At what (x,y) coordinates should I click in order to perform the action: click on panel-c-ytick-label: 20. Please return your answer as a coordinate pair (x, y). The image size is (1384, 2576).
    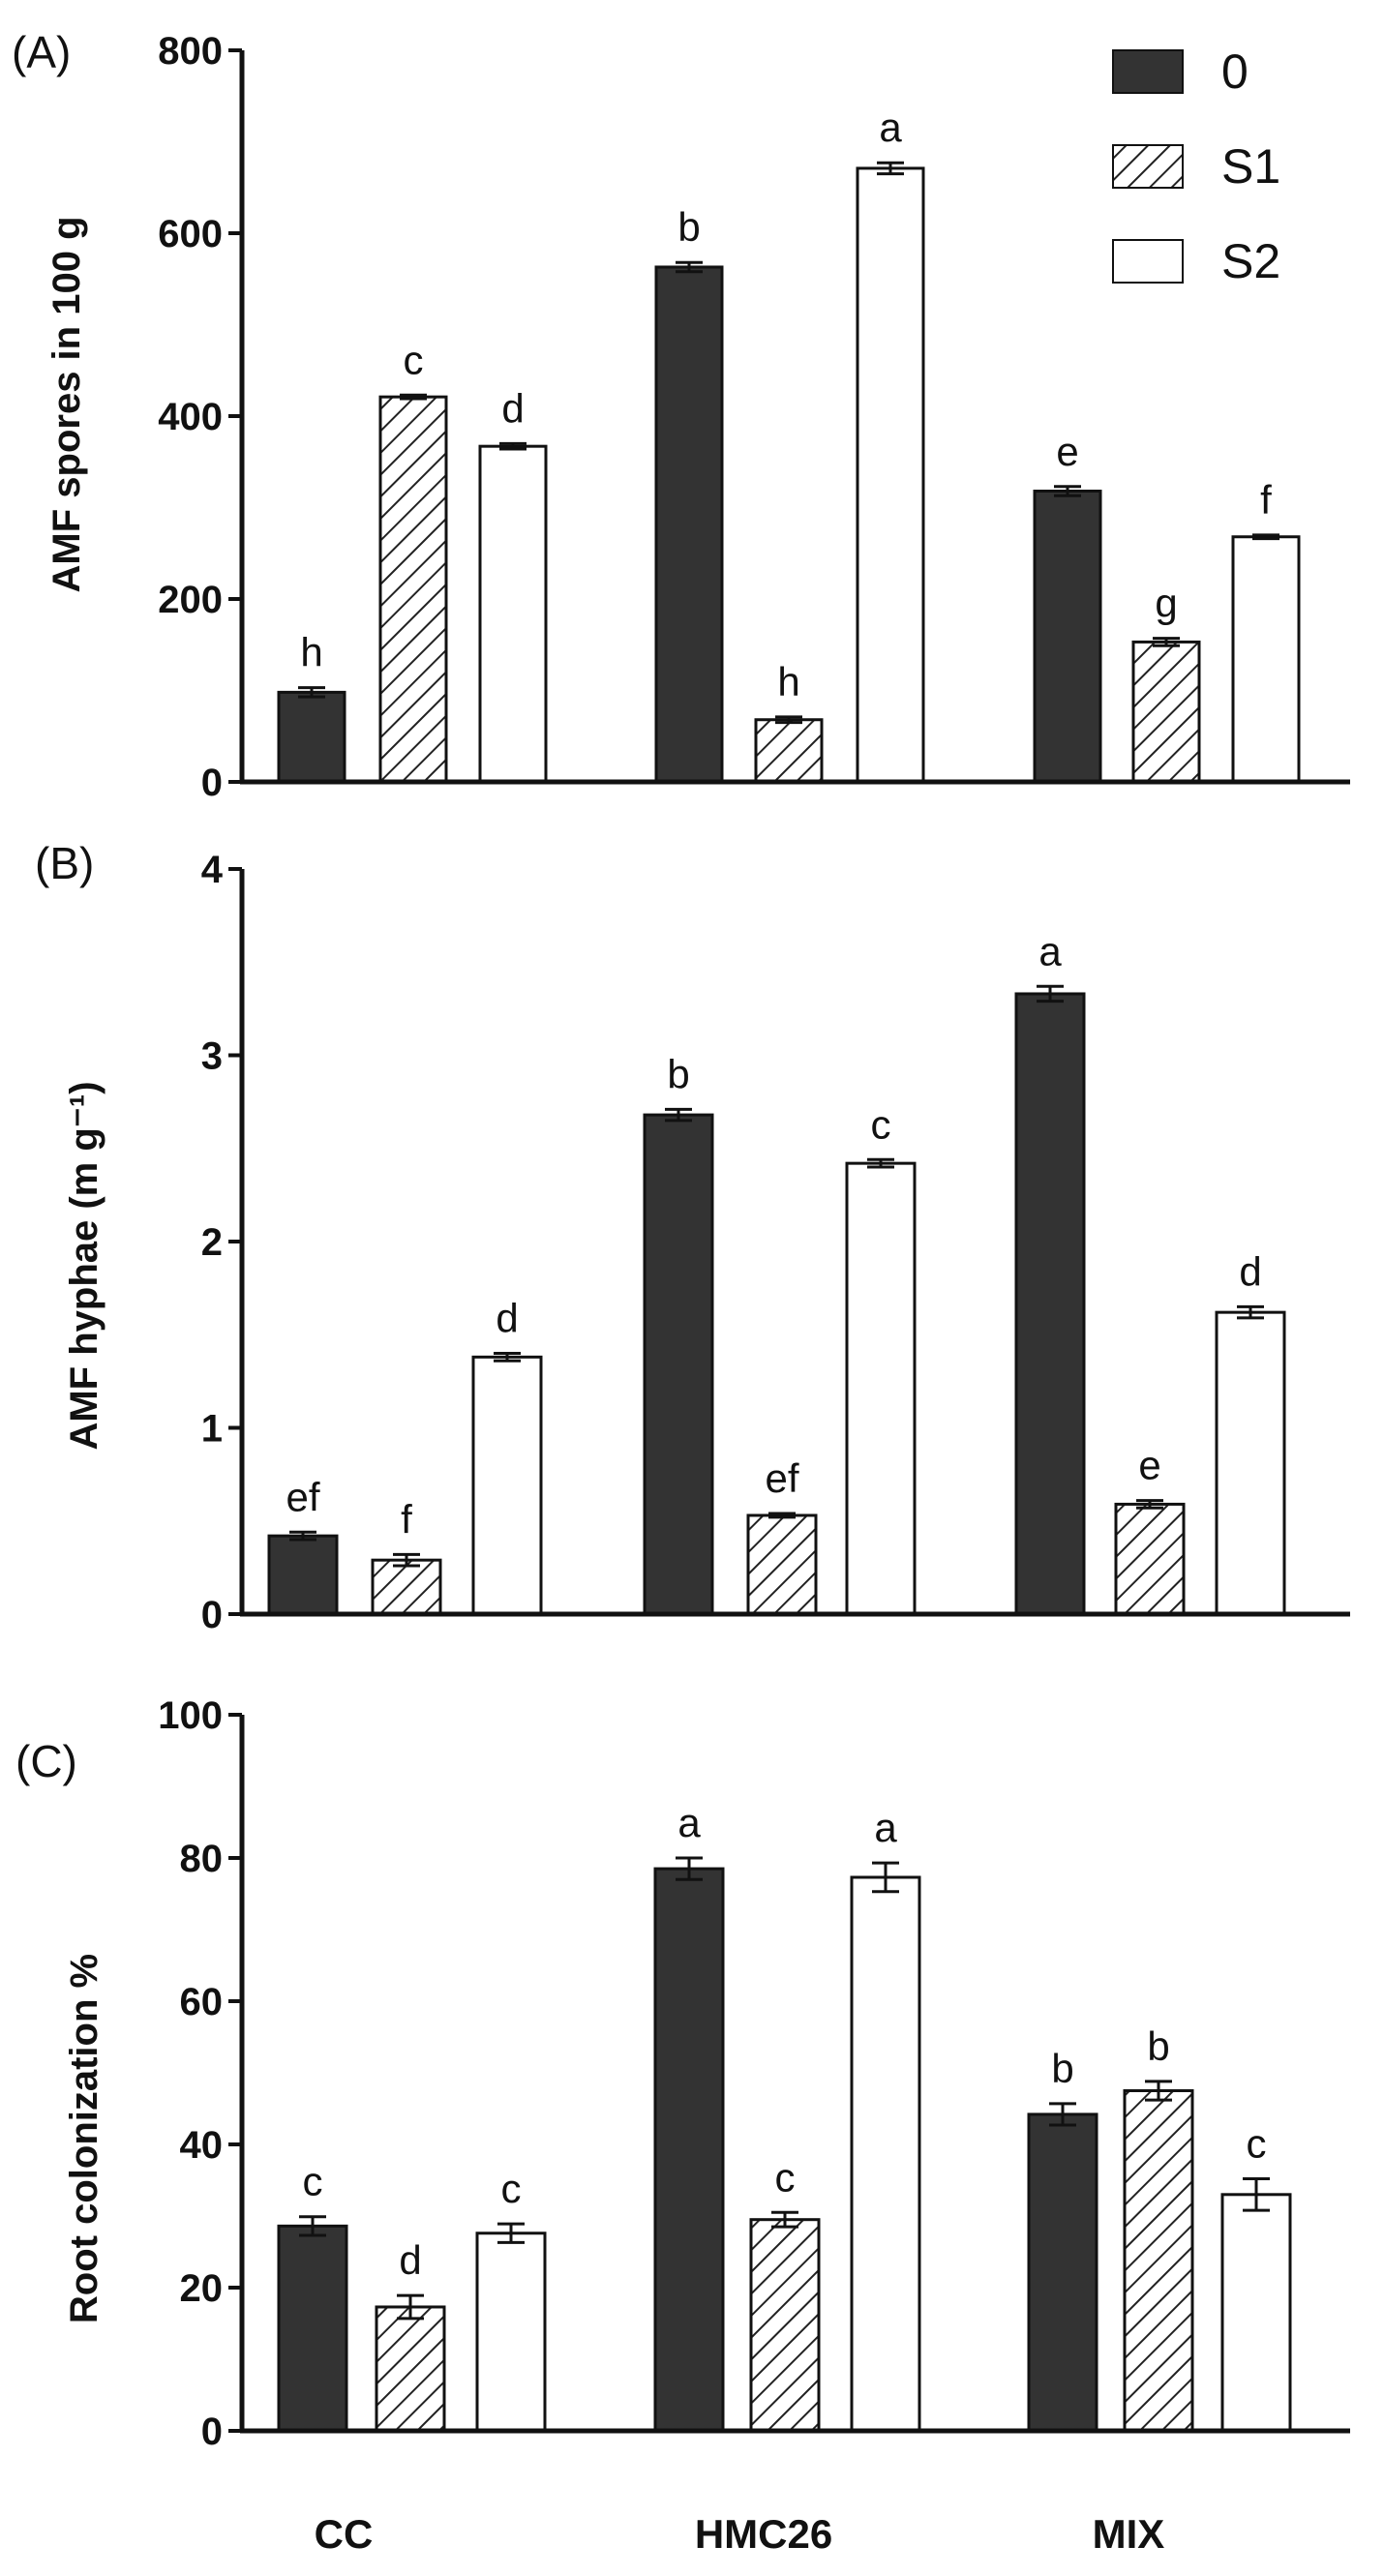
    Looking at the image, I should click on (202, 2288).